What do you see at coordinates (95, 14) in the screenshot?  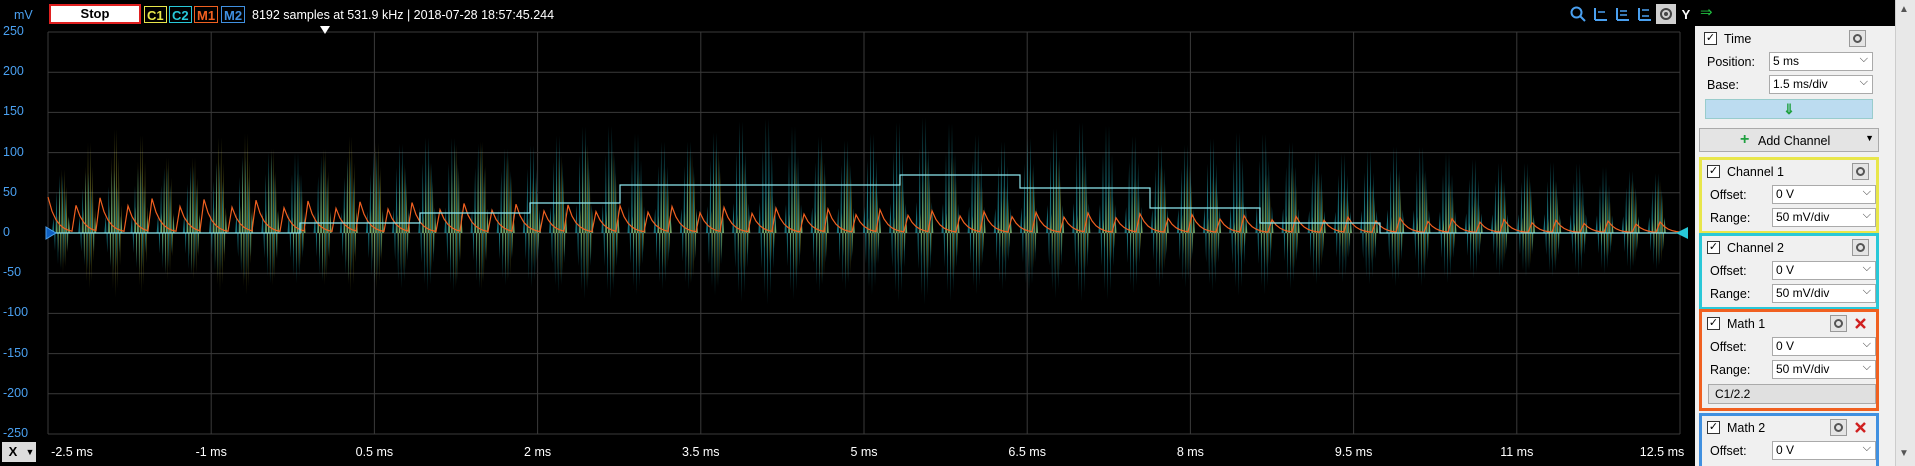 I see `stop-button: Stop` at bounding box center [95, 14].